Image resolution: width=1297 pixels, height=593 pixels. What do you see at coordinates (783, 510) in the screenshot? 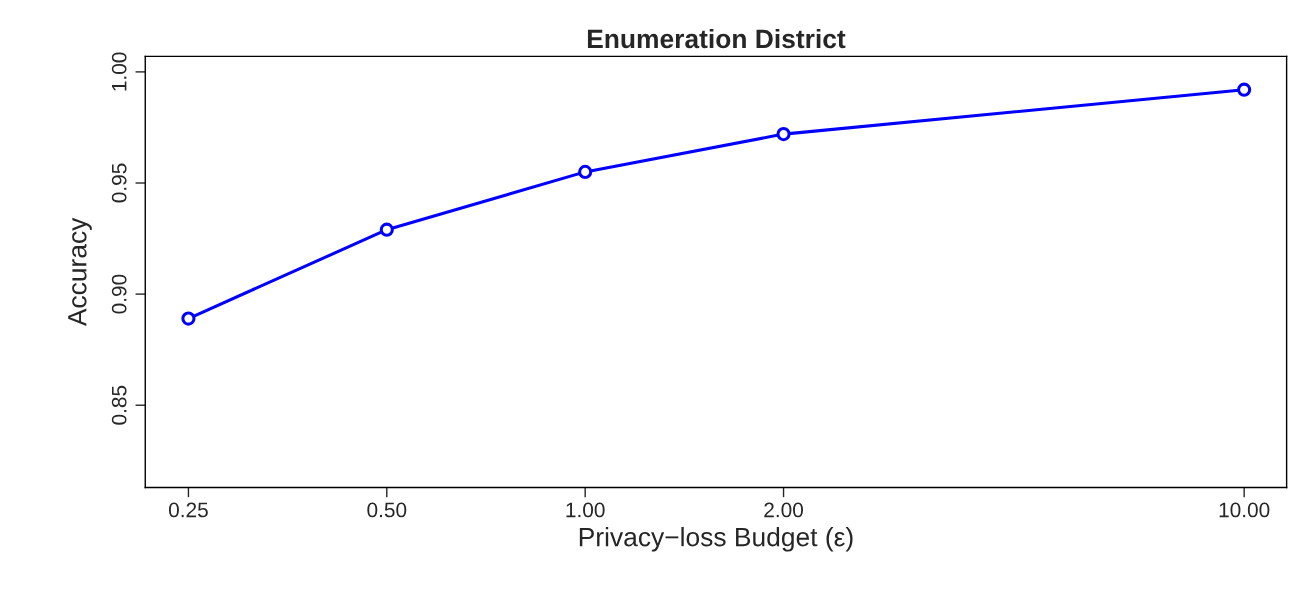
I see `x-tick-label: 2.00` at bounding box center [783, 510].